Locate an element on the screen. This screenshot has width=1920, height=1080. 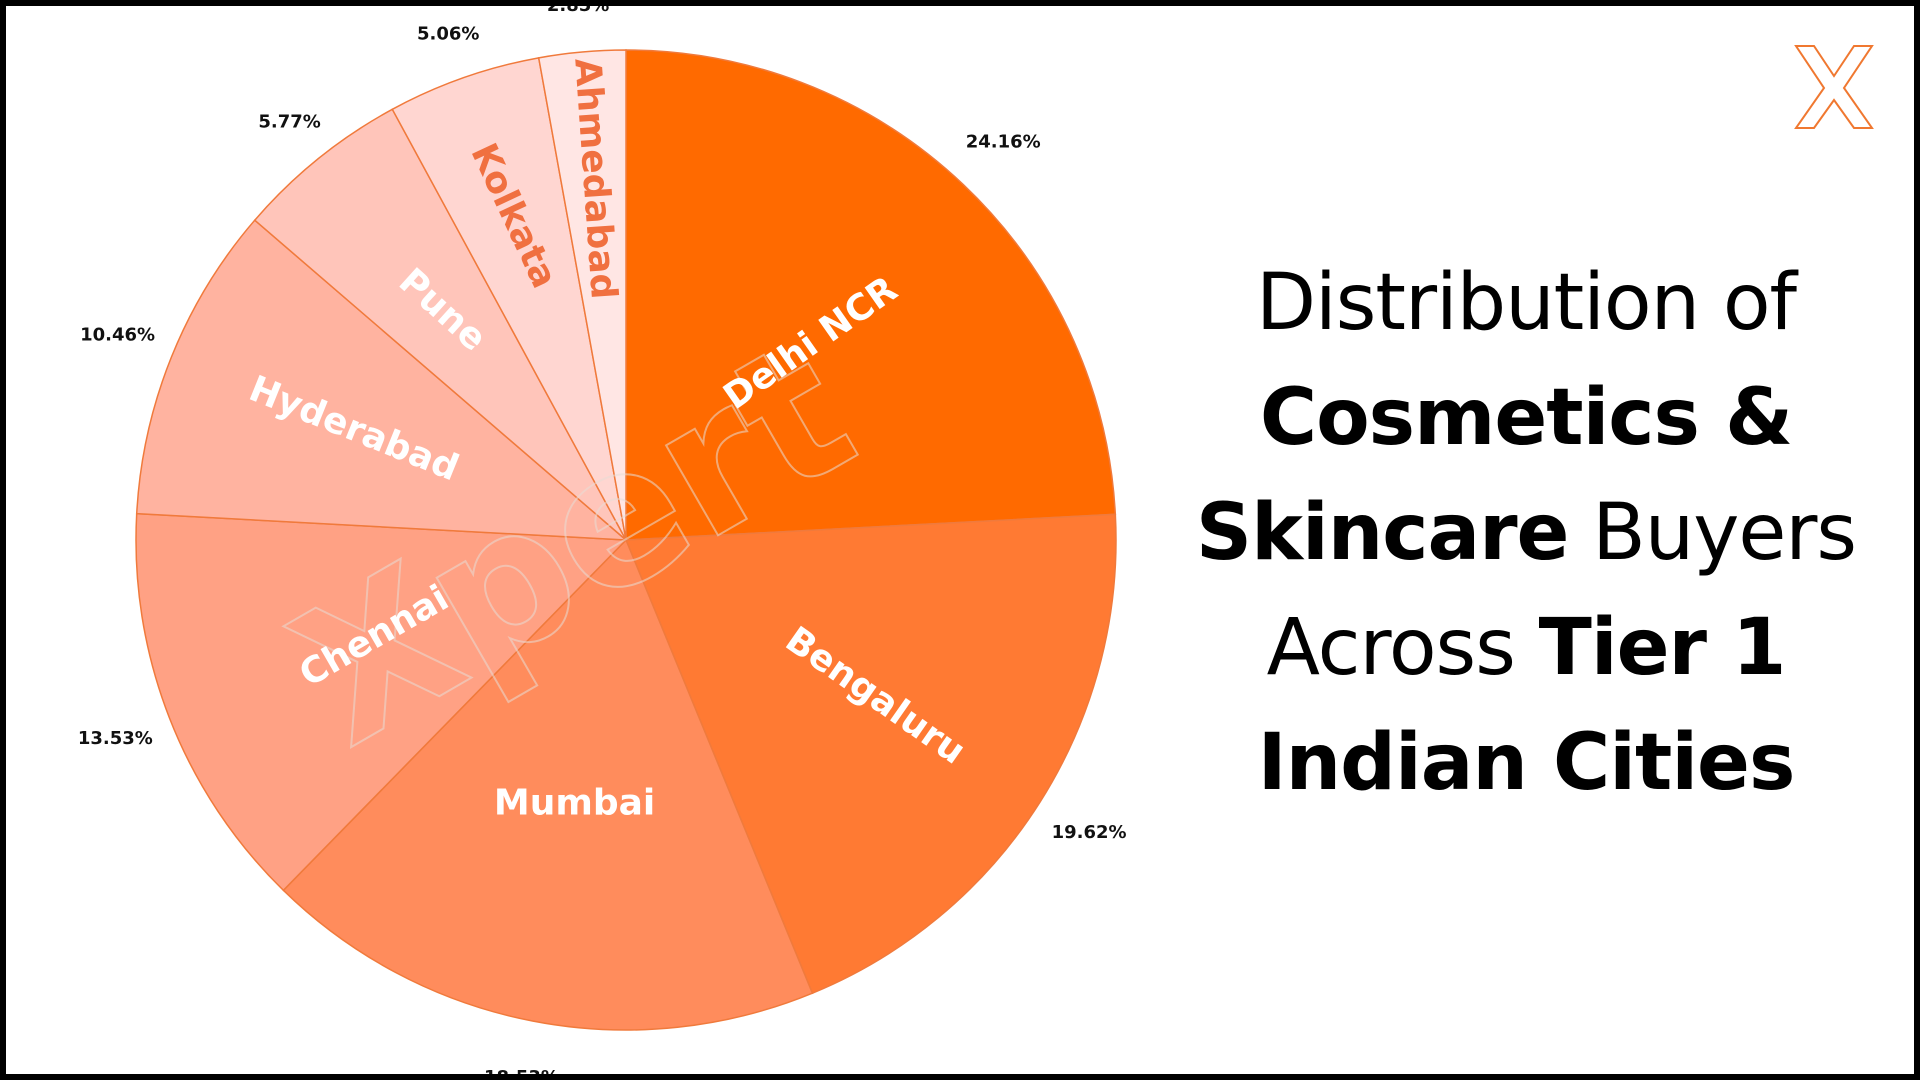
title-line: Skincare Buyers is located at coordinates (1526, 533).